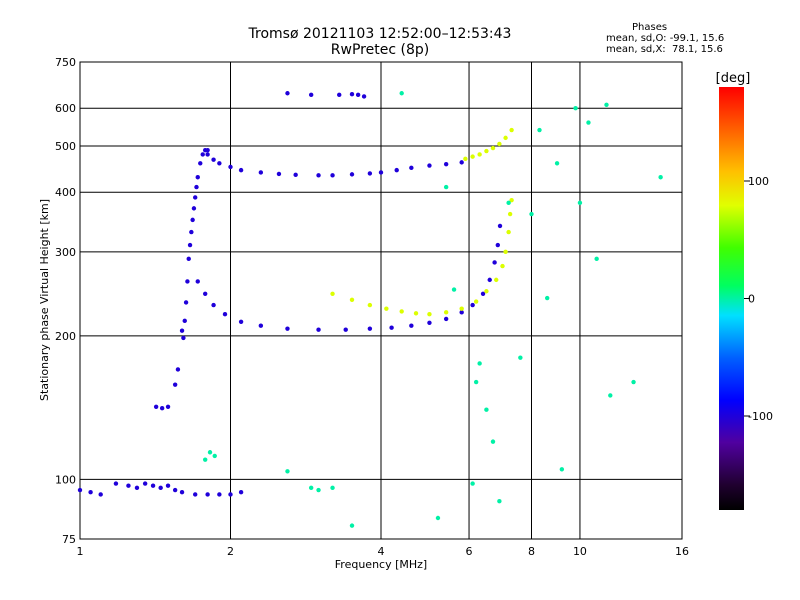 The image size is (800, 600). I want to click on y-tick-label: 100, so click(65, 479).